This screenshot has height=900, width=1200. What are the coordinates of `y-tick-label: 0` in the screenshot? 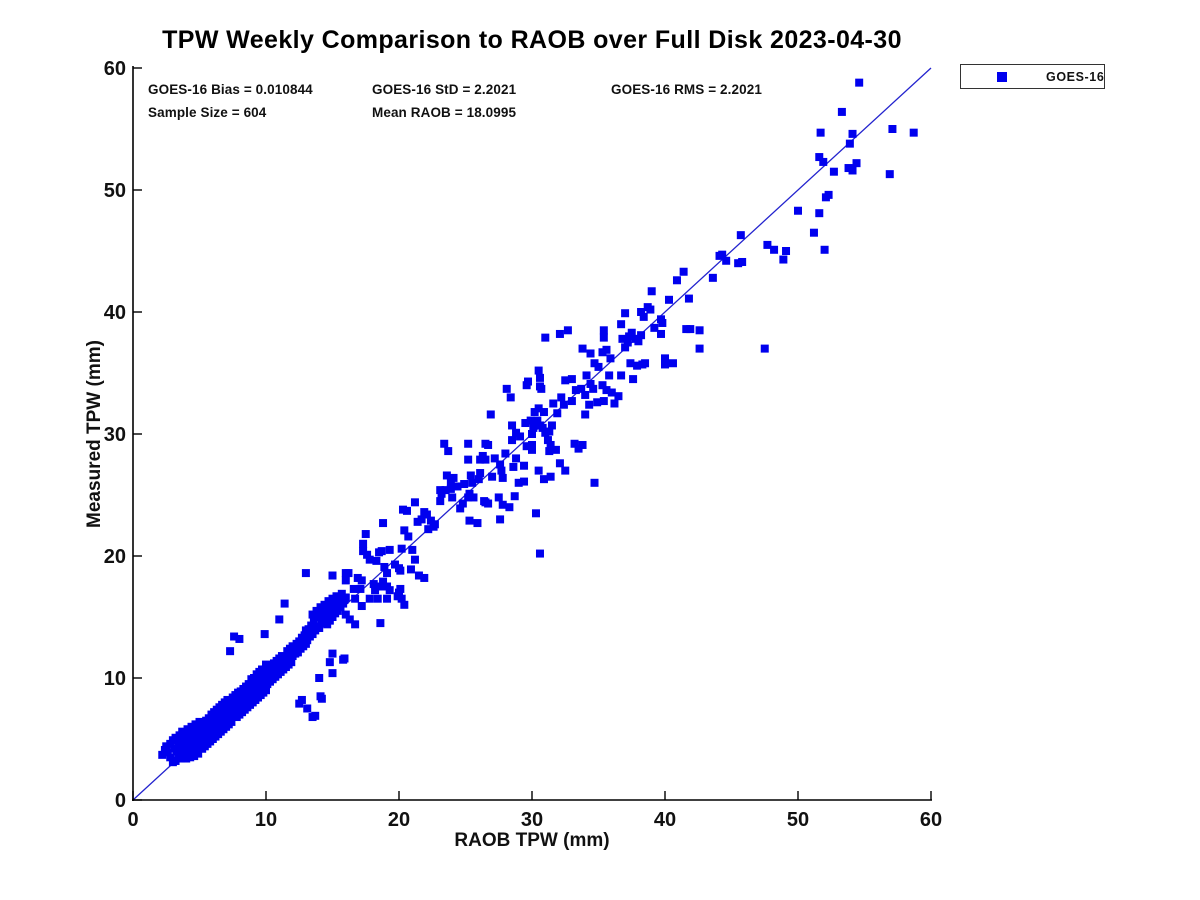 It's located at (120, 801).